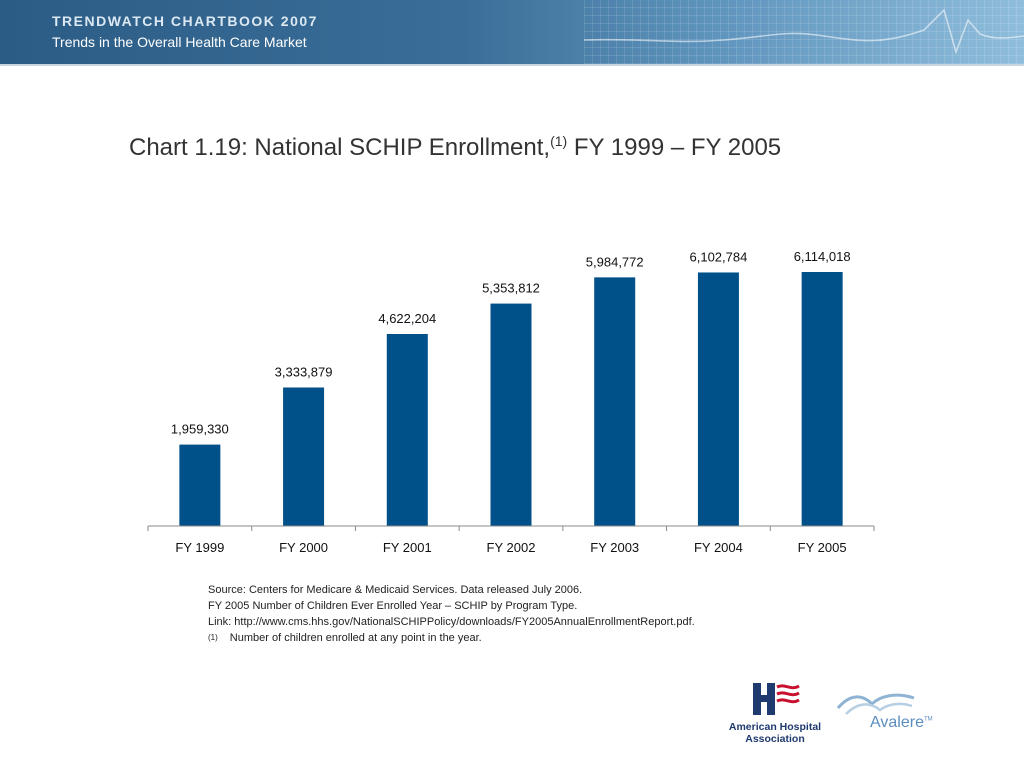  What do you see at coordinates (200, 485) in the screenshot?
I see `bar-fy-1999` at bounding box center [200, 485].